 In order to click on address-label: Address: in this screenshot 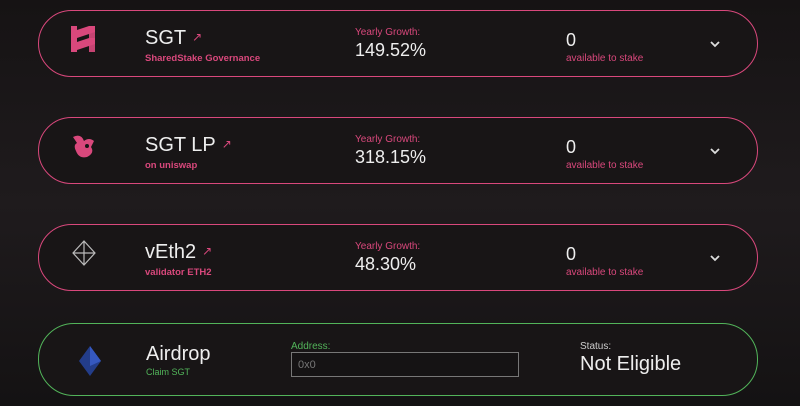, I will do `click(311, 346)`.